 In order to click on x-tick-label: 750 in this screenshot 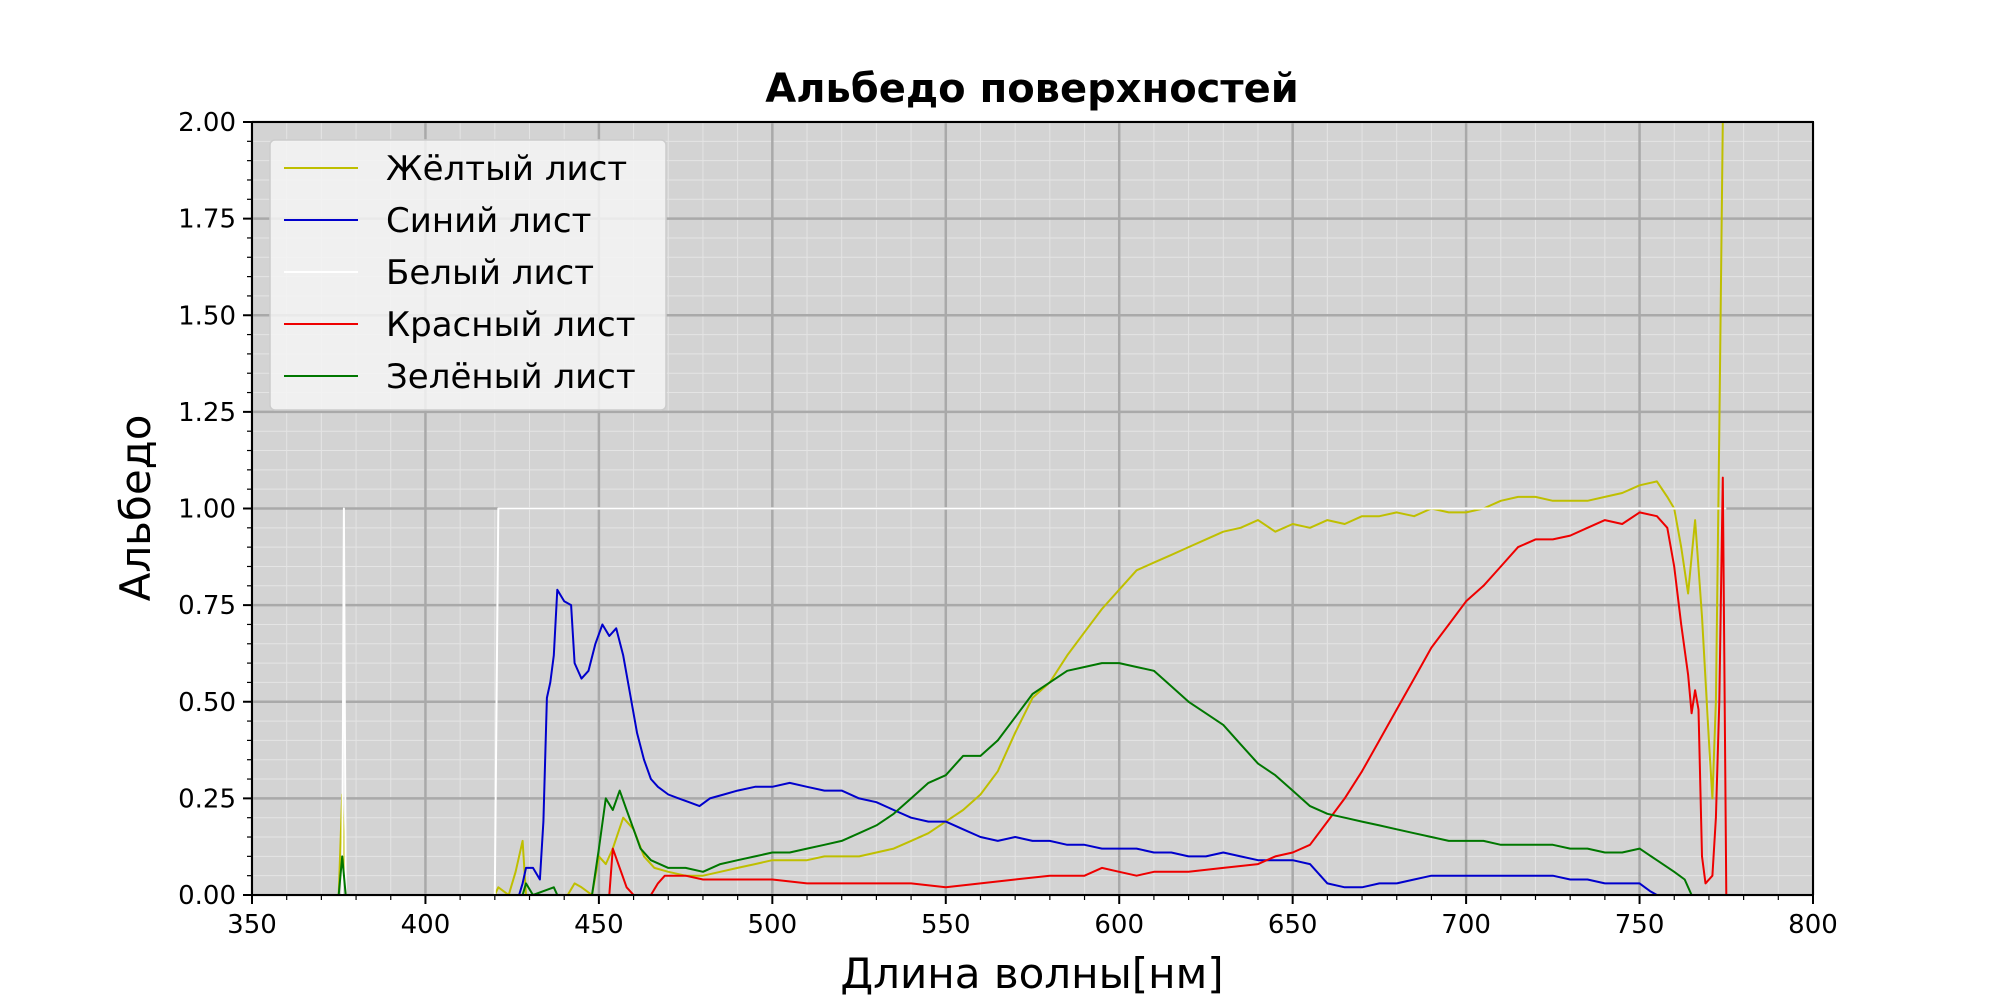, I will do `click(1640, 925)`.